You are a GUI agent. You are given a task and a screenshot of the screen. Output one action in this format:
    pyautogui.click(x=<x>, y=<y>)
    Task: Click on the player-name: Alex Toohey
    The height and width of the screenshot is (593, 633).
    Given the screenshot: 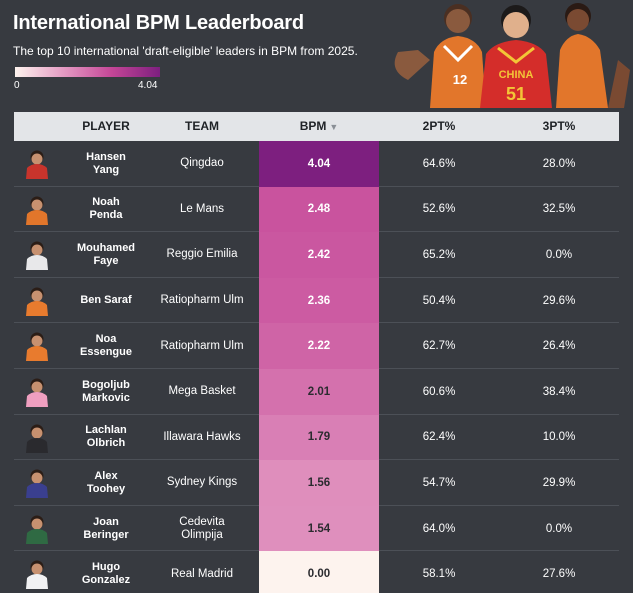 What is the action you would take?
    pyautogui.click(x=106, y=483)
    